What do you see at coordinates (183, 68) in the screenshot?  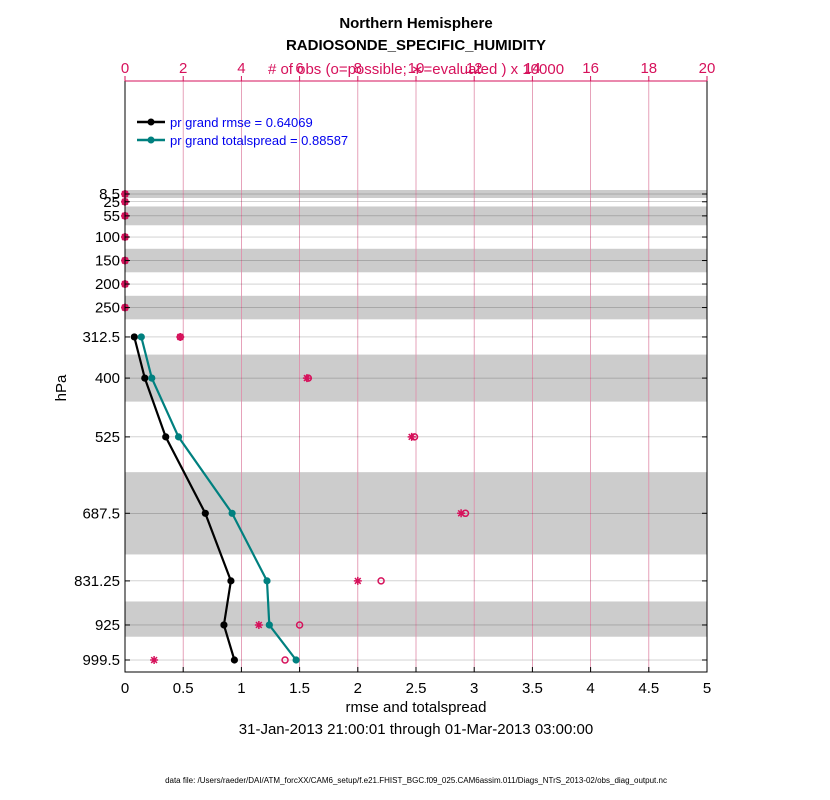 I see `top-axis-tick-label: 2` at bounding box center [183, 68].